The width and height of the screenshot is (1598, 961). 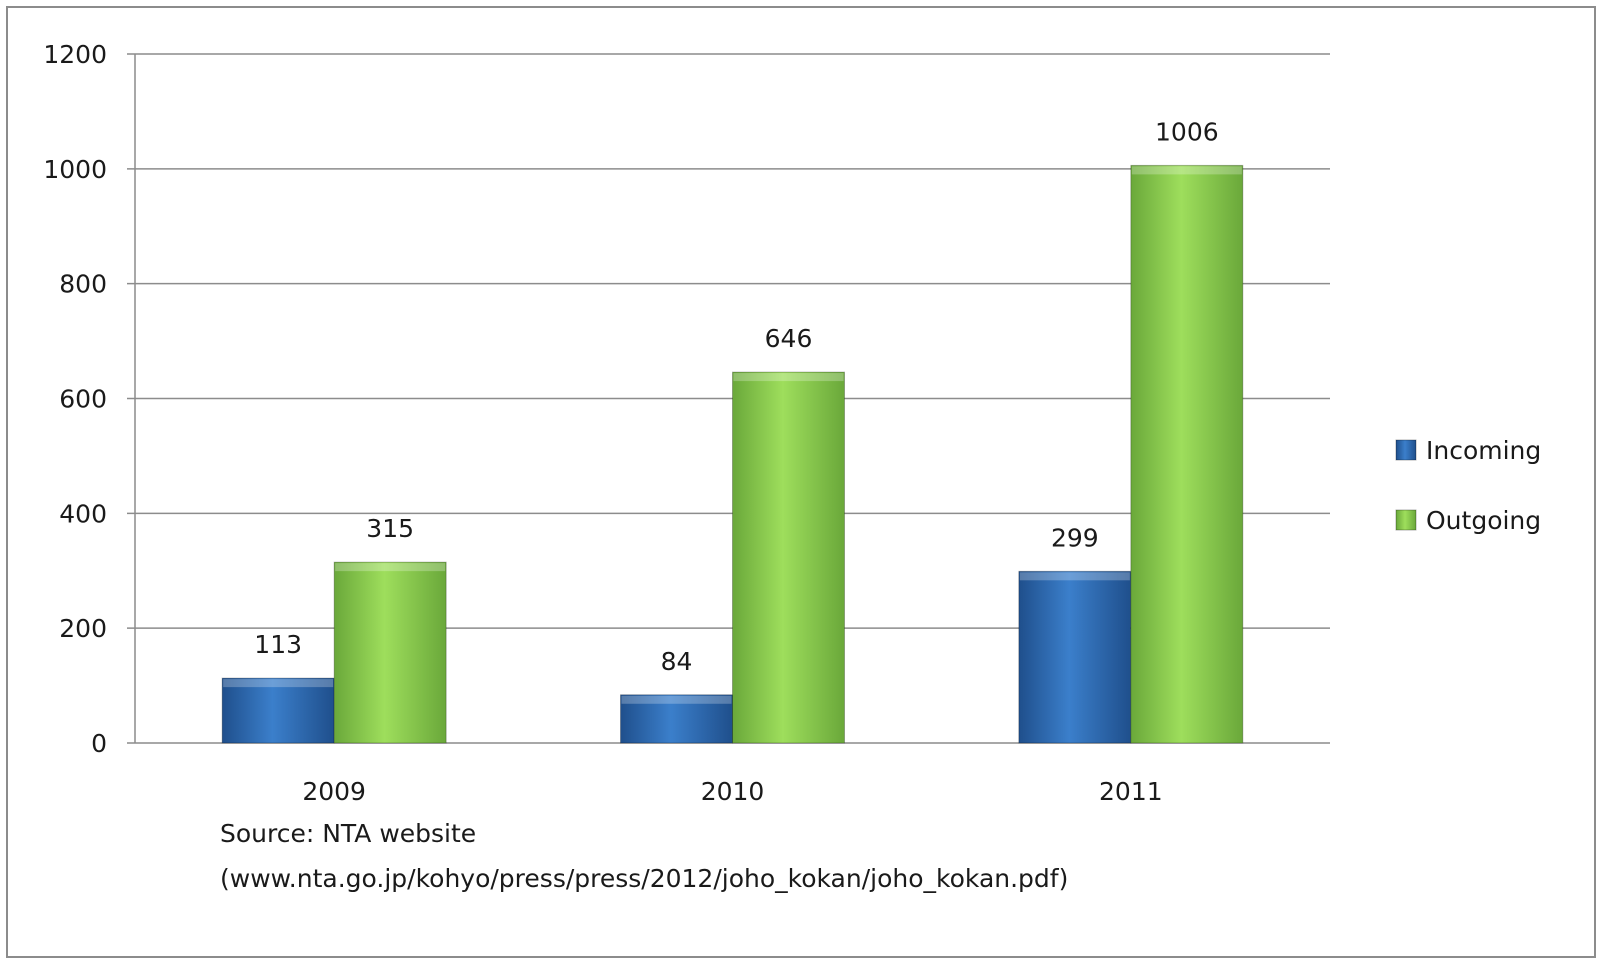 What do you see at coordinates (75, 169) in the screenshot?
I see `y-tick-label: 1000` at bounding box center [75, 169].